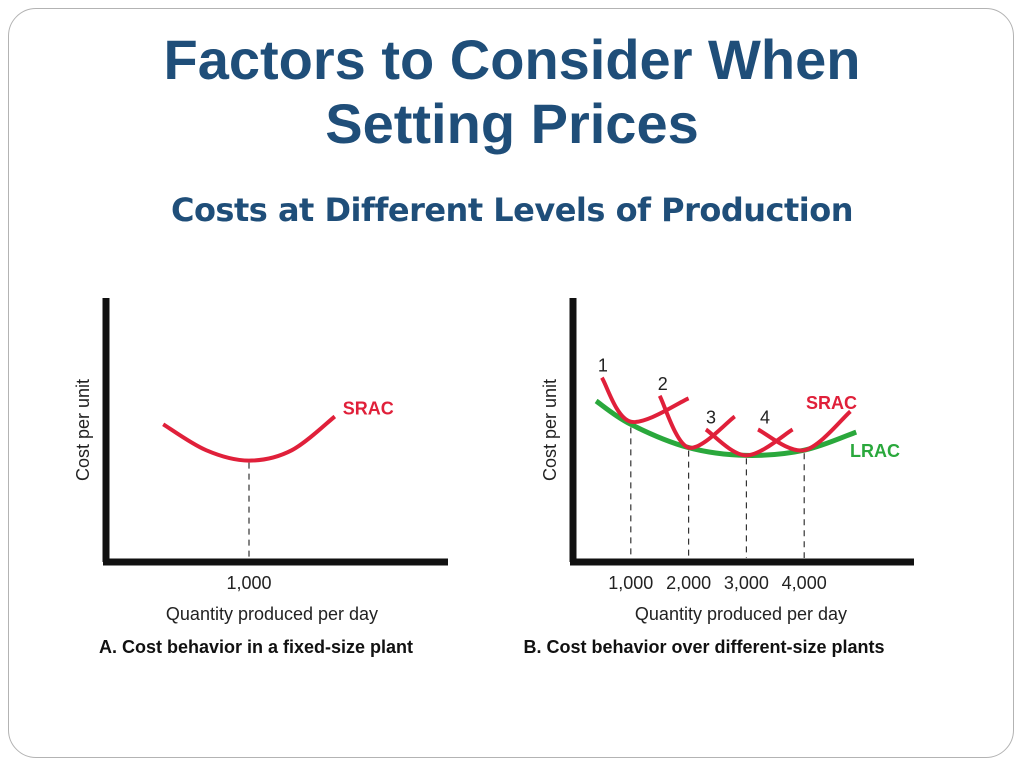 The width and height of the screenshot is (1024, 768). Describe the element at coordinates (746, 583) in the screenshot. I see `chart-b-x-tick-label: 3,000` at that location.